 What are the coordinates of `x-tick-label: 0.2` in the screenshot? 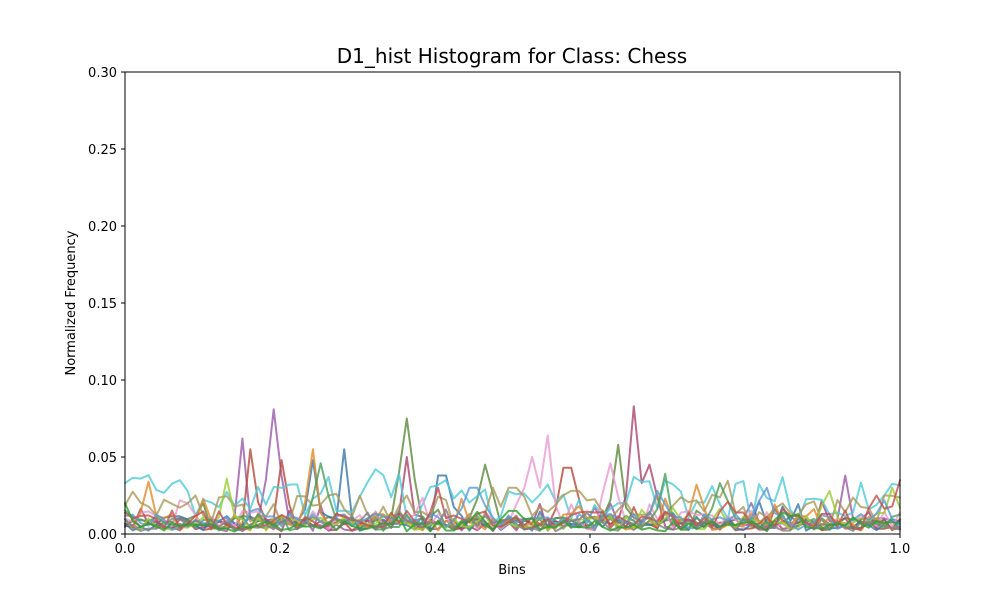 It's located at (280, 549).